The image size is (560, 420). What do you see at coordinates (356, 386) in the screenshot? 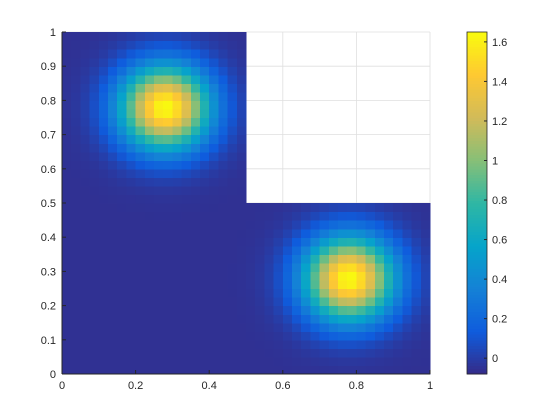
I see `x-tick-label: 0.8` at bounding box center [356, 386].